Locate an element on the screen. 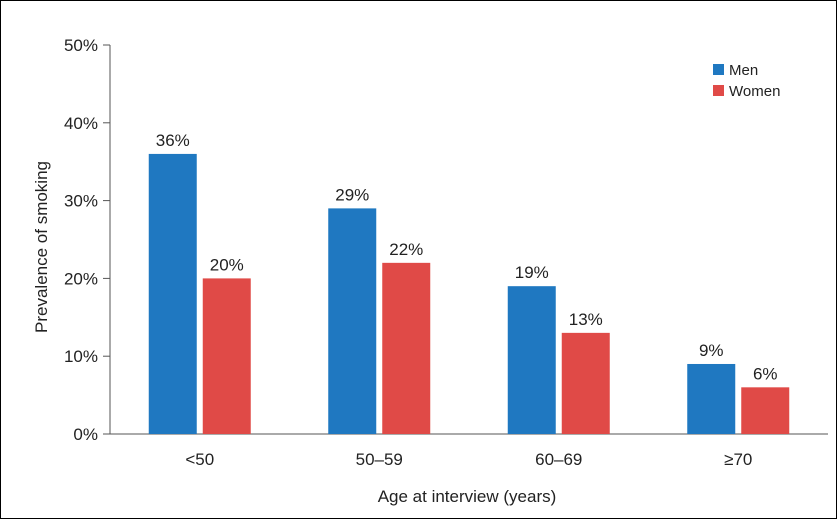 The image size is (837, 519). y-tick-label: 40% is located at coordinates (81, 123).